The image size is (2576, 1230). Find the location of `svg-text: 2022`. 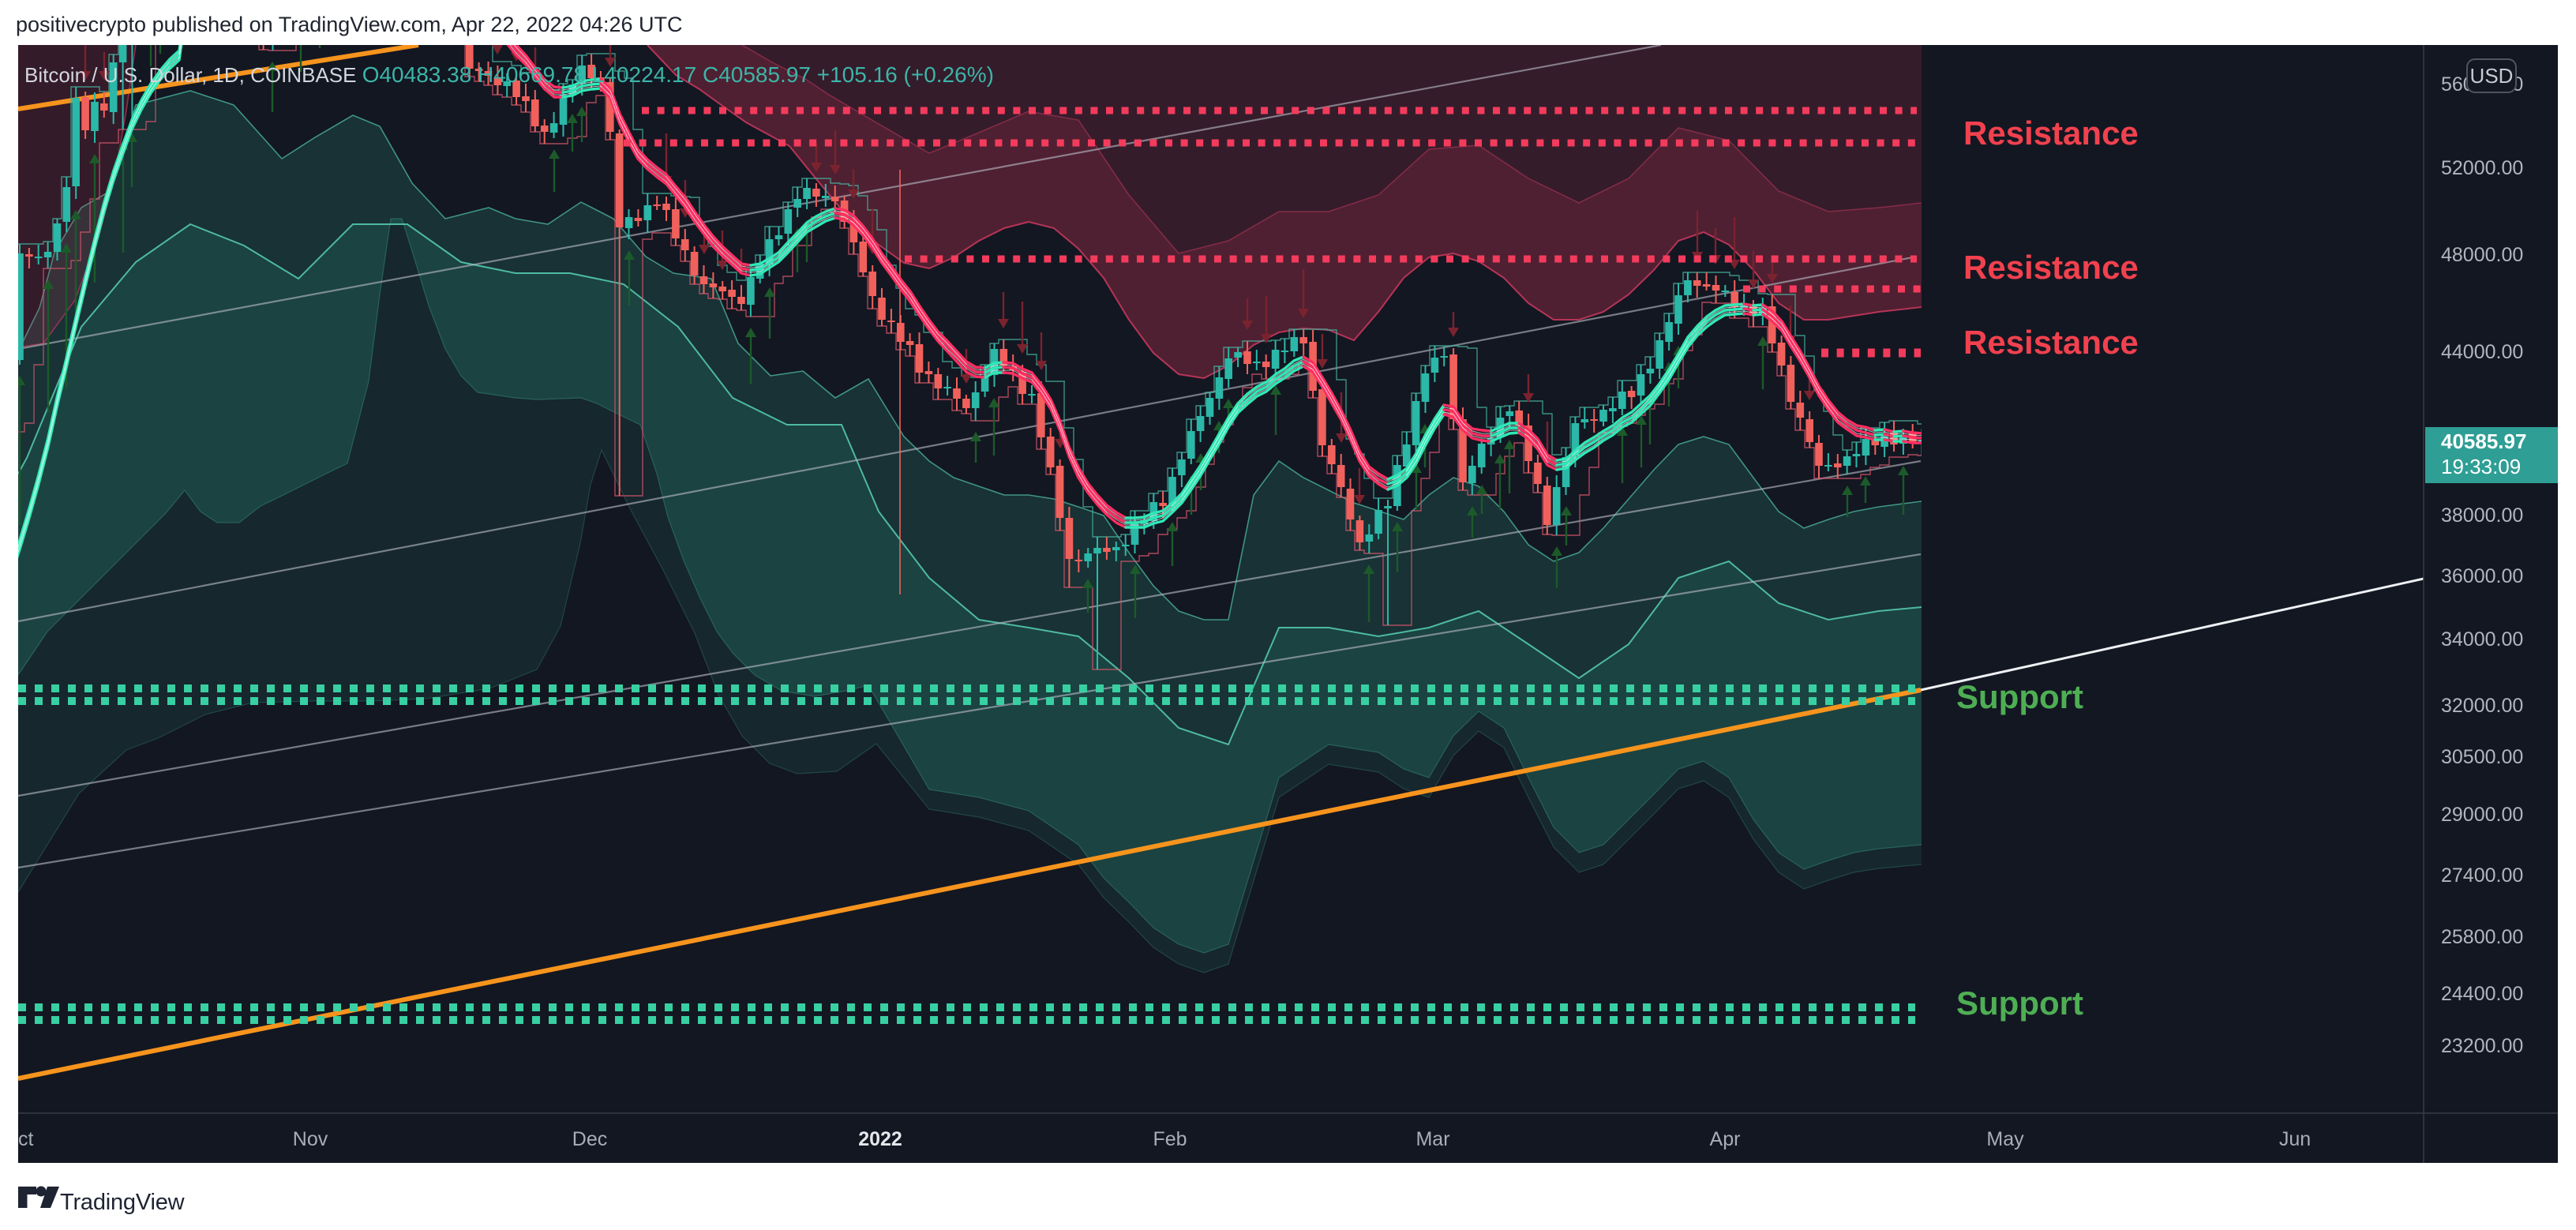

svg-text: 2022 is located at coordinates (880, 1139).